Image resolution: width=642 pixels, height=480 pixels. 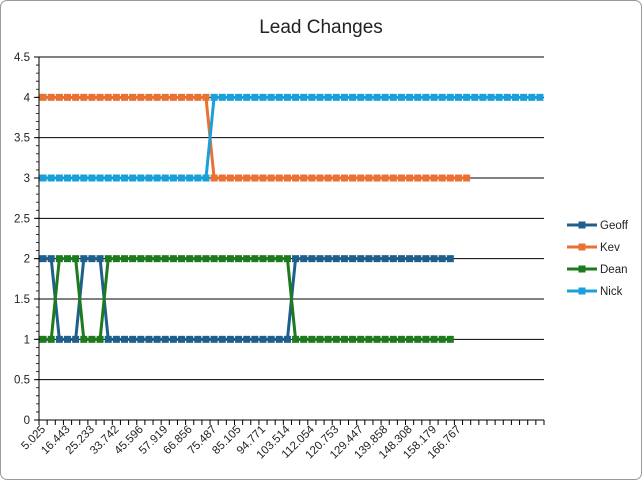 What do you see at coordinates (582, 269) in the screenshot?
I see `legend-marker` at bounding box center [582, 269].